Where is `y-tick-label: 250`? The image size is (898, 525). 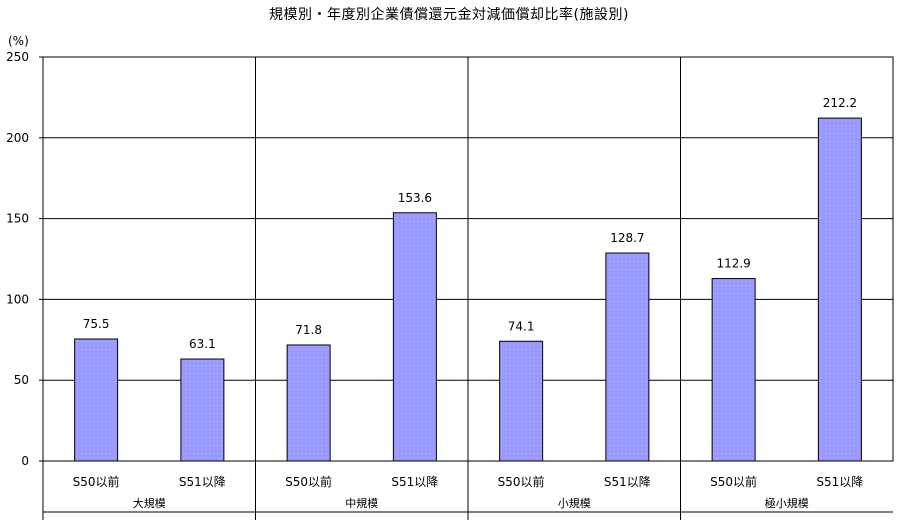
y-tick-label: 250 is located at coordinates (17, 57).